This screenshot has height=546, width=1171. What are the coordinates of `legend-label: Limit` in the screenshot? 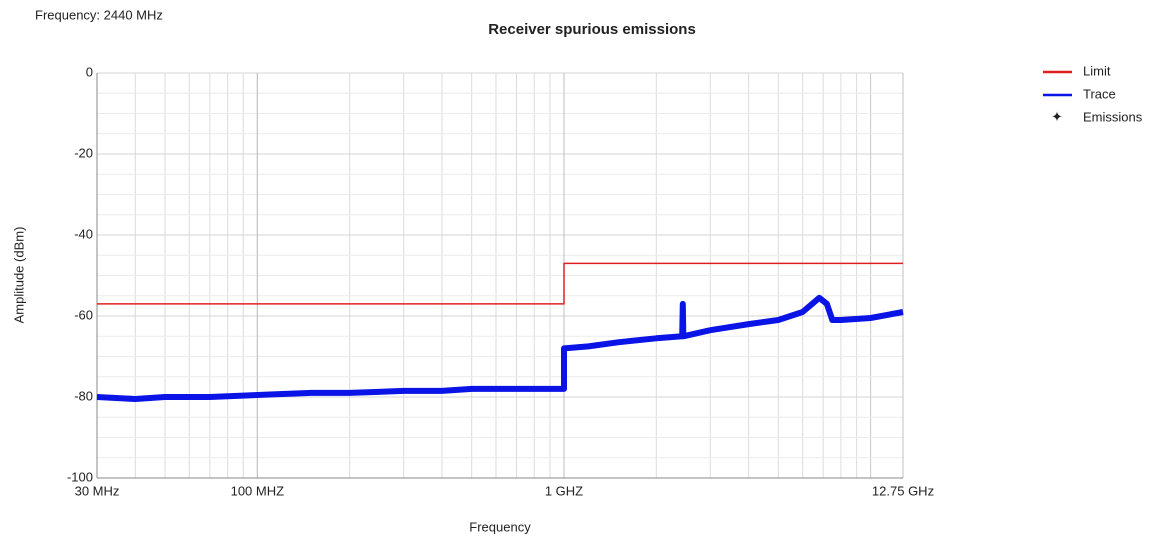 It's located at (1097, 70).